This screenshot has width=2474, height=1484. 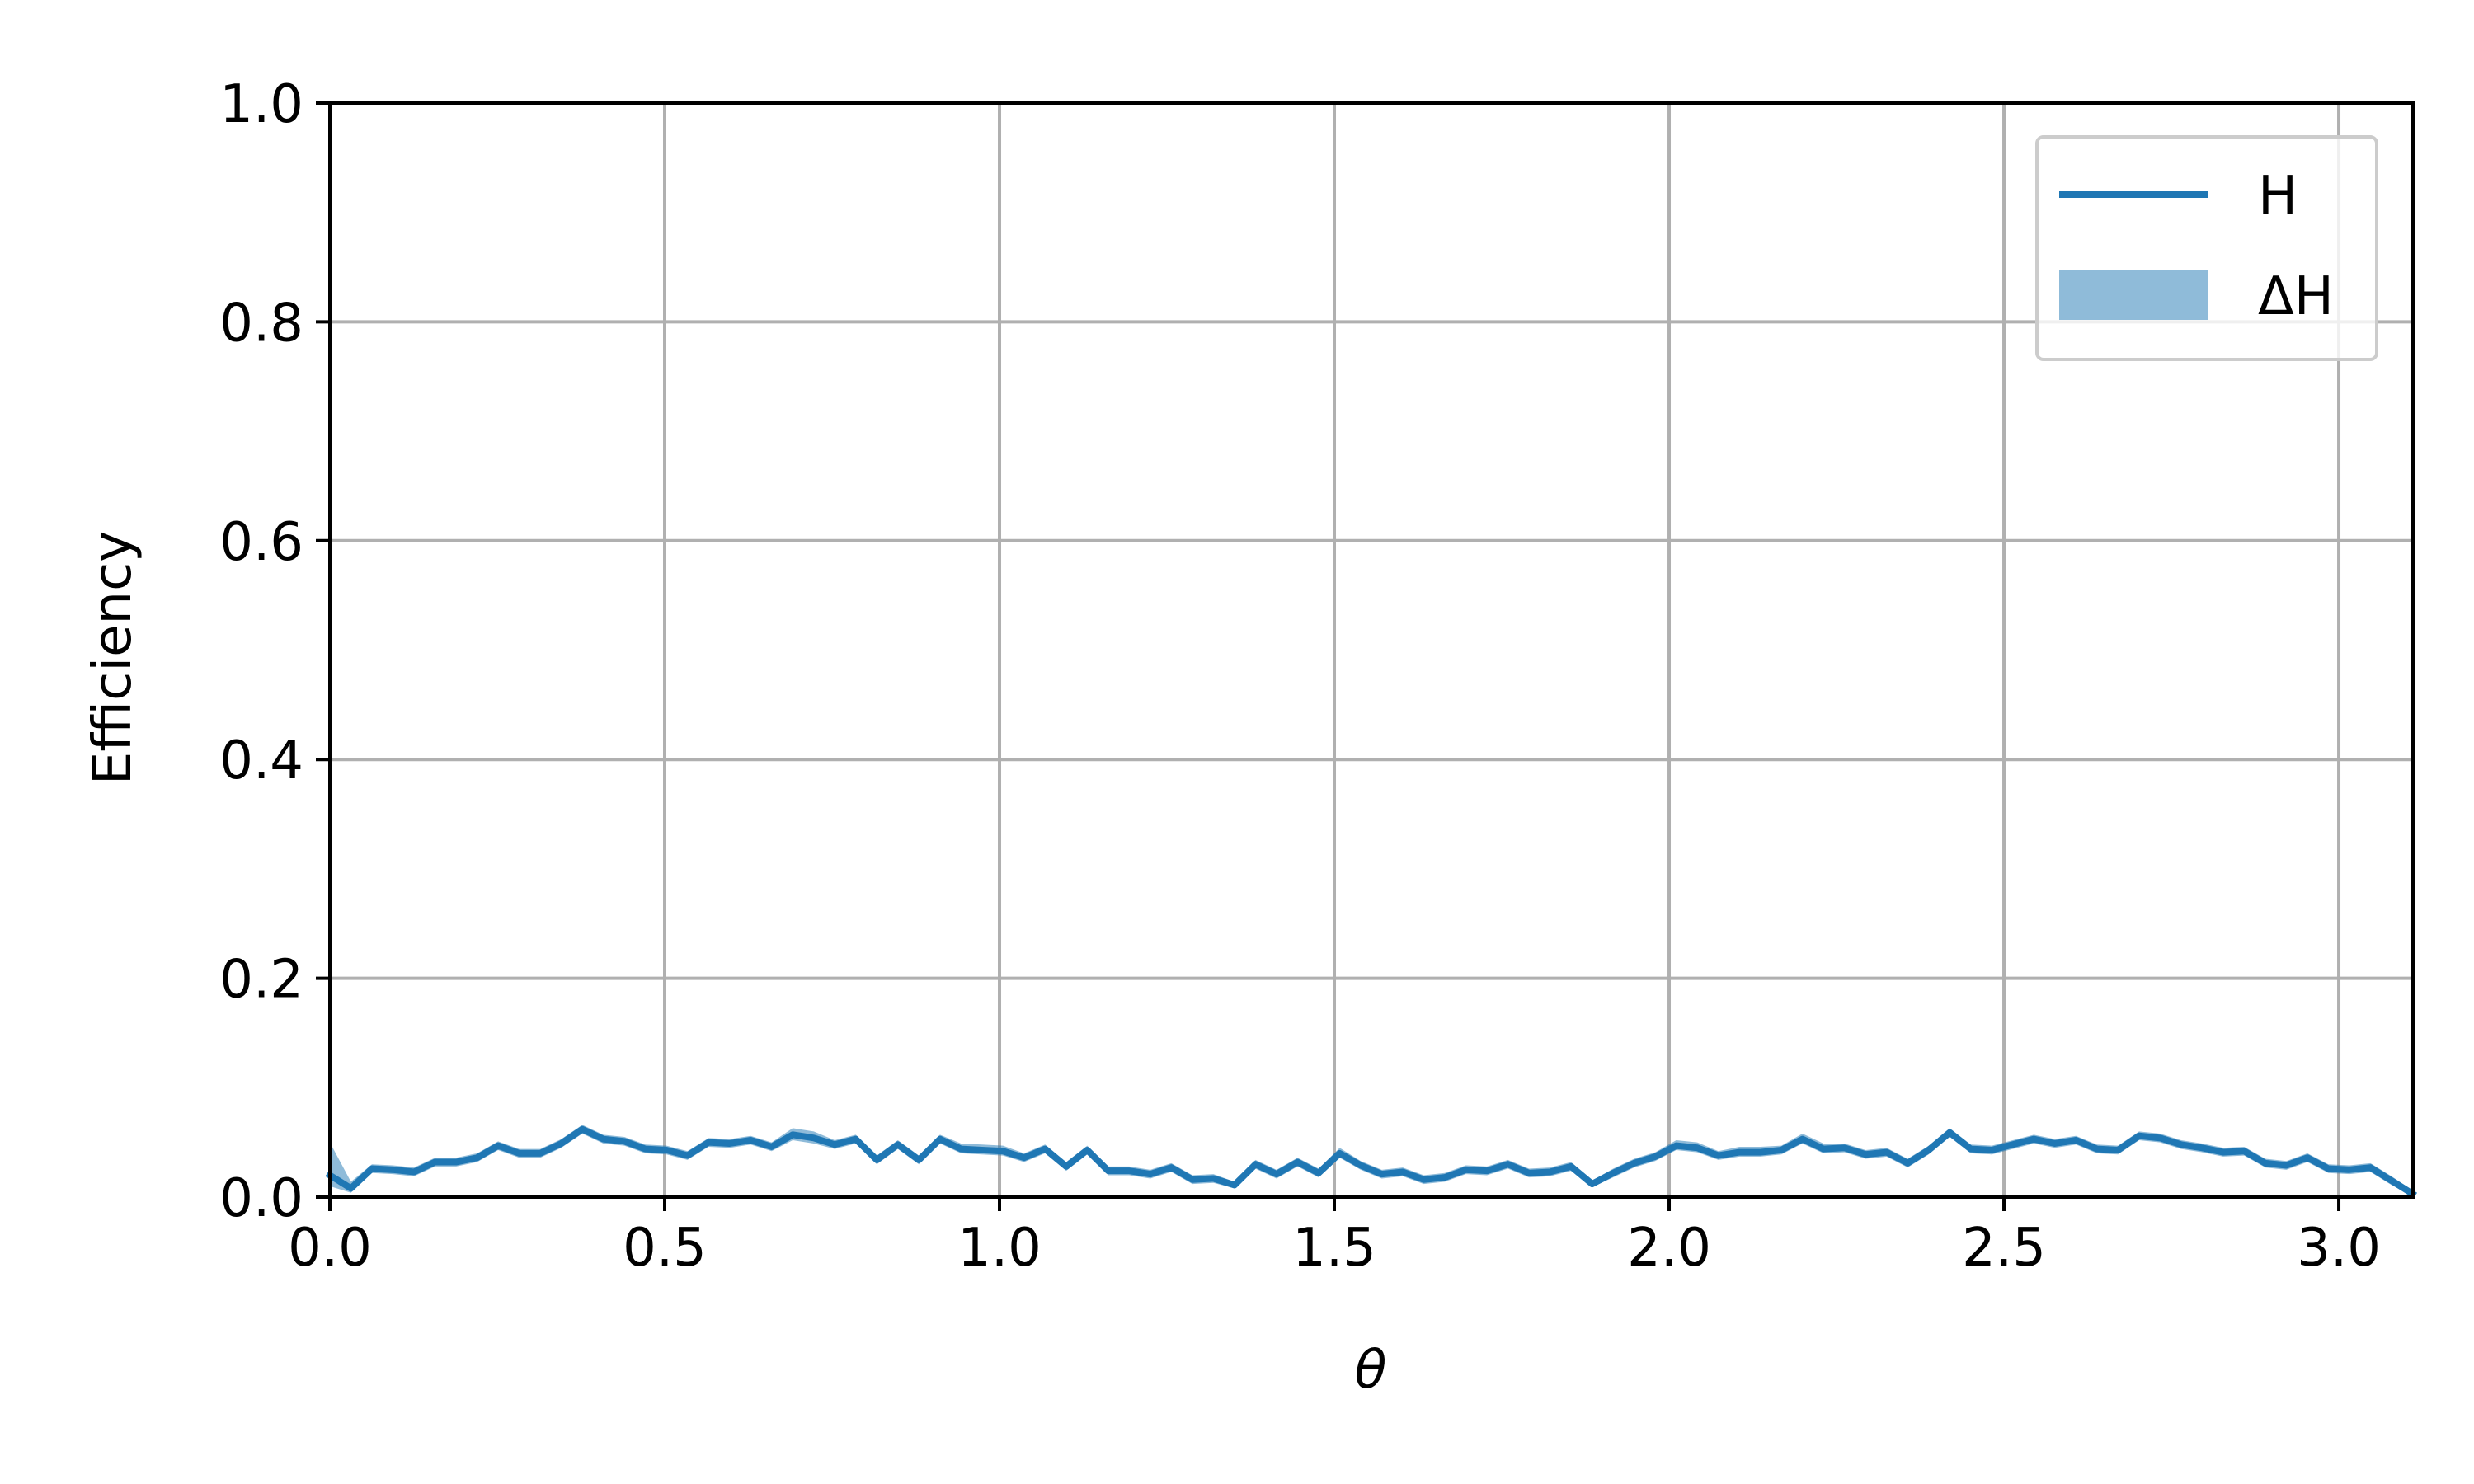 I want to click on x-ticks: 0.0 0.5 1.0 1.5 2.0 2.5 3.0, so click(x=1334, y=1238).